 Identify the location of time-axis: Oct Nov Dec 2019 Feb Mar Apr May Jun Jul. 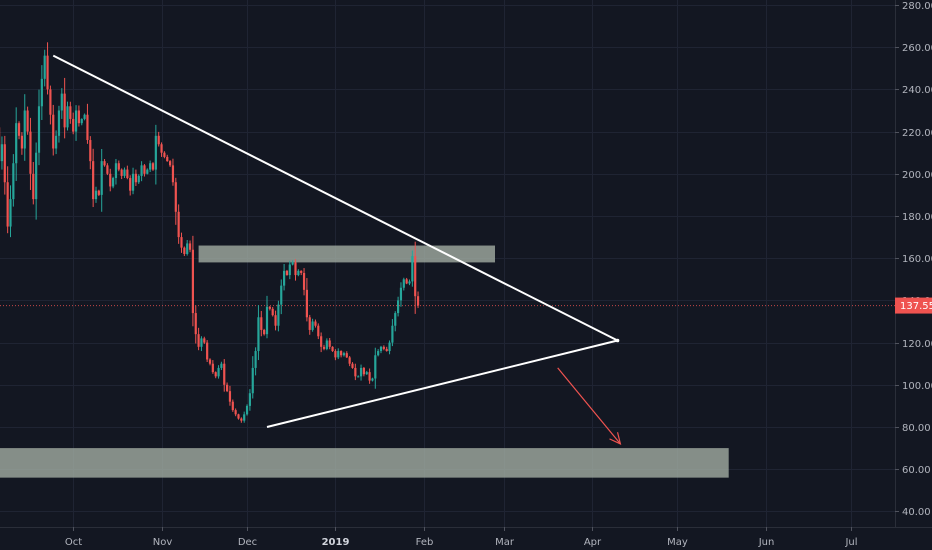
(461, 537).